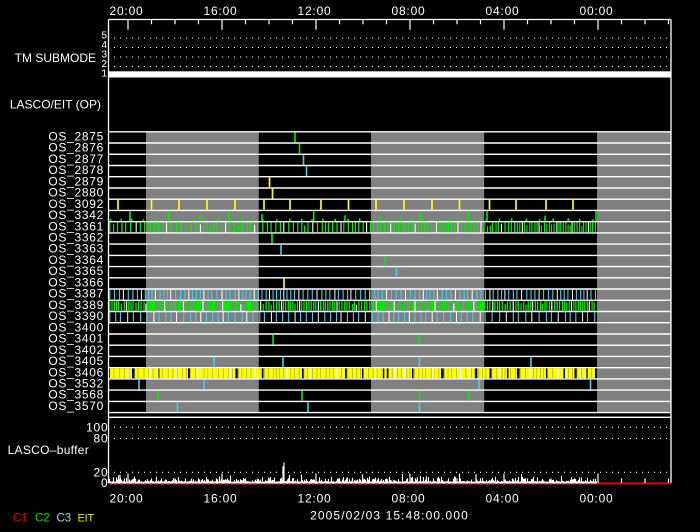  I want to click on svg-text: OS_3400, so click(76, 327).